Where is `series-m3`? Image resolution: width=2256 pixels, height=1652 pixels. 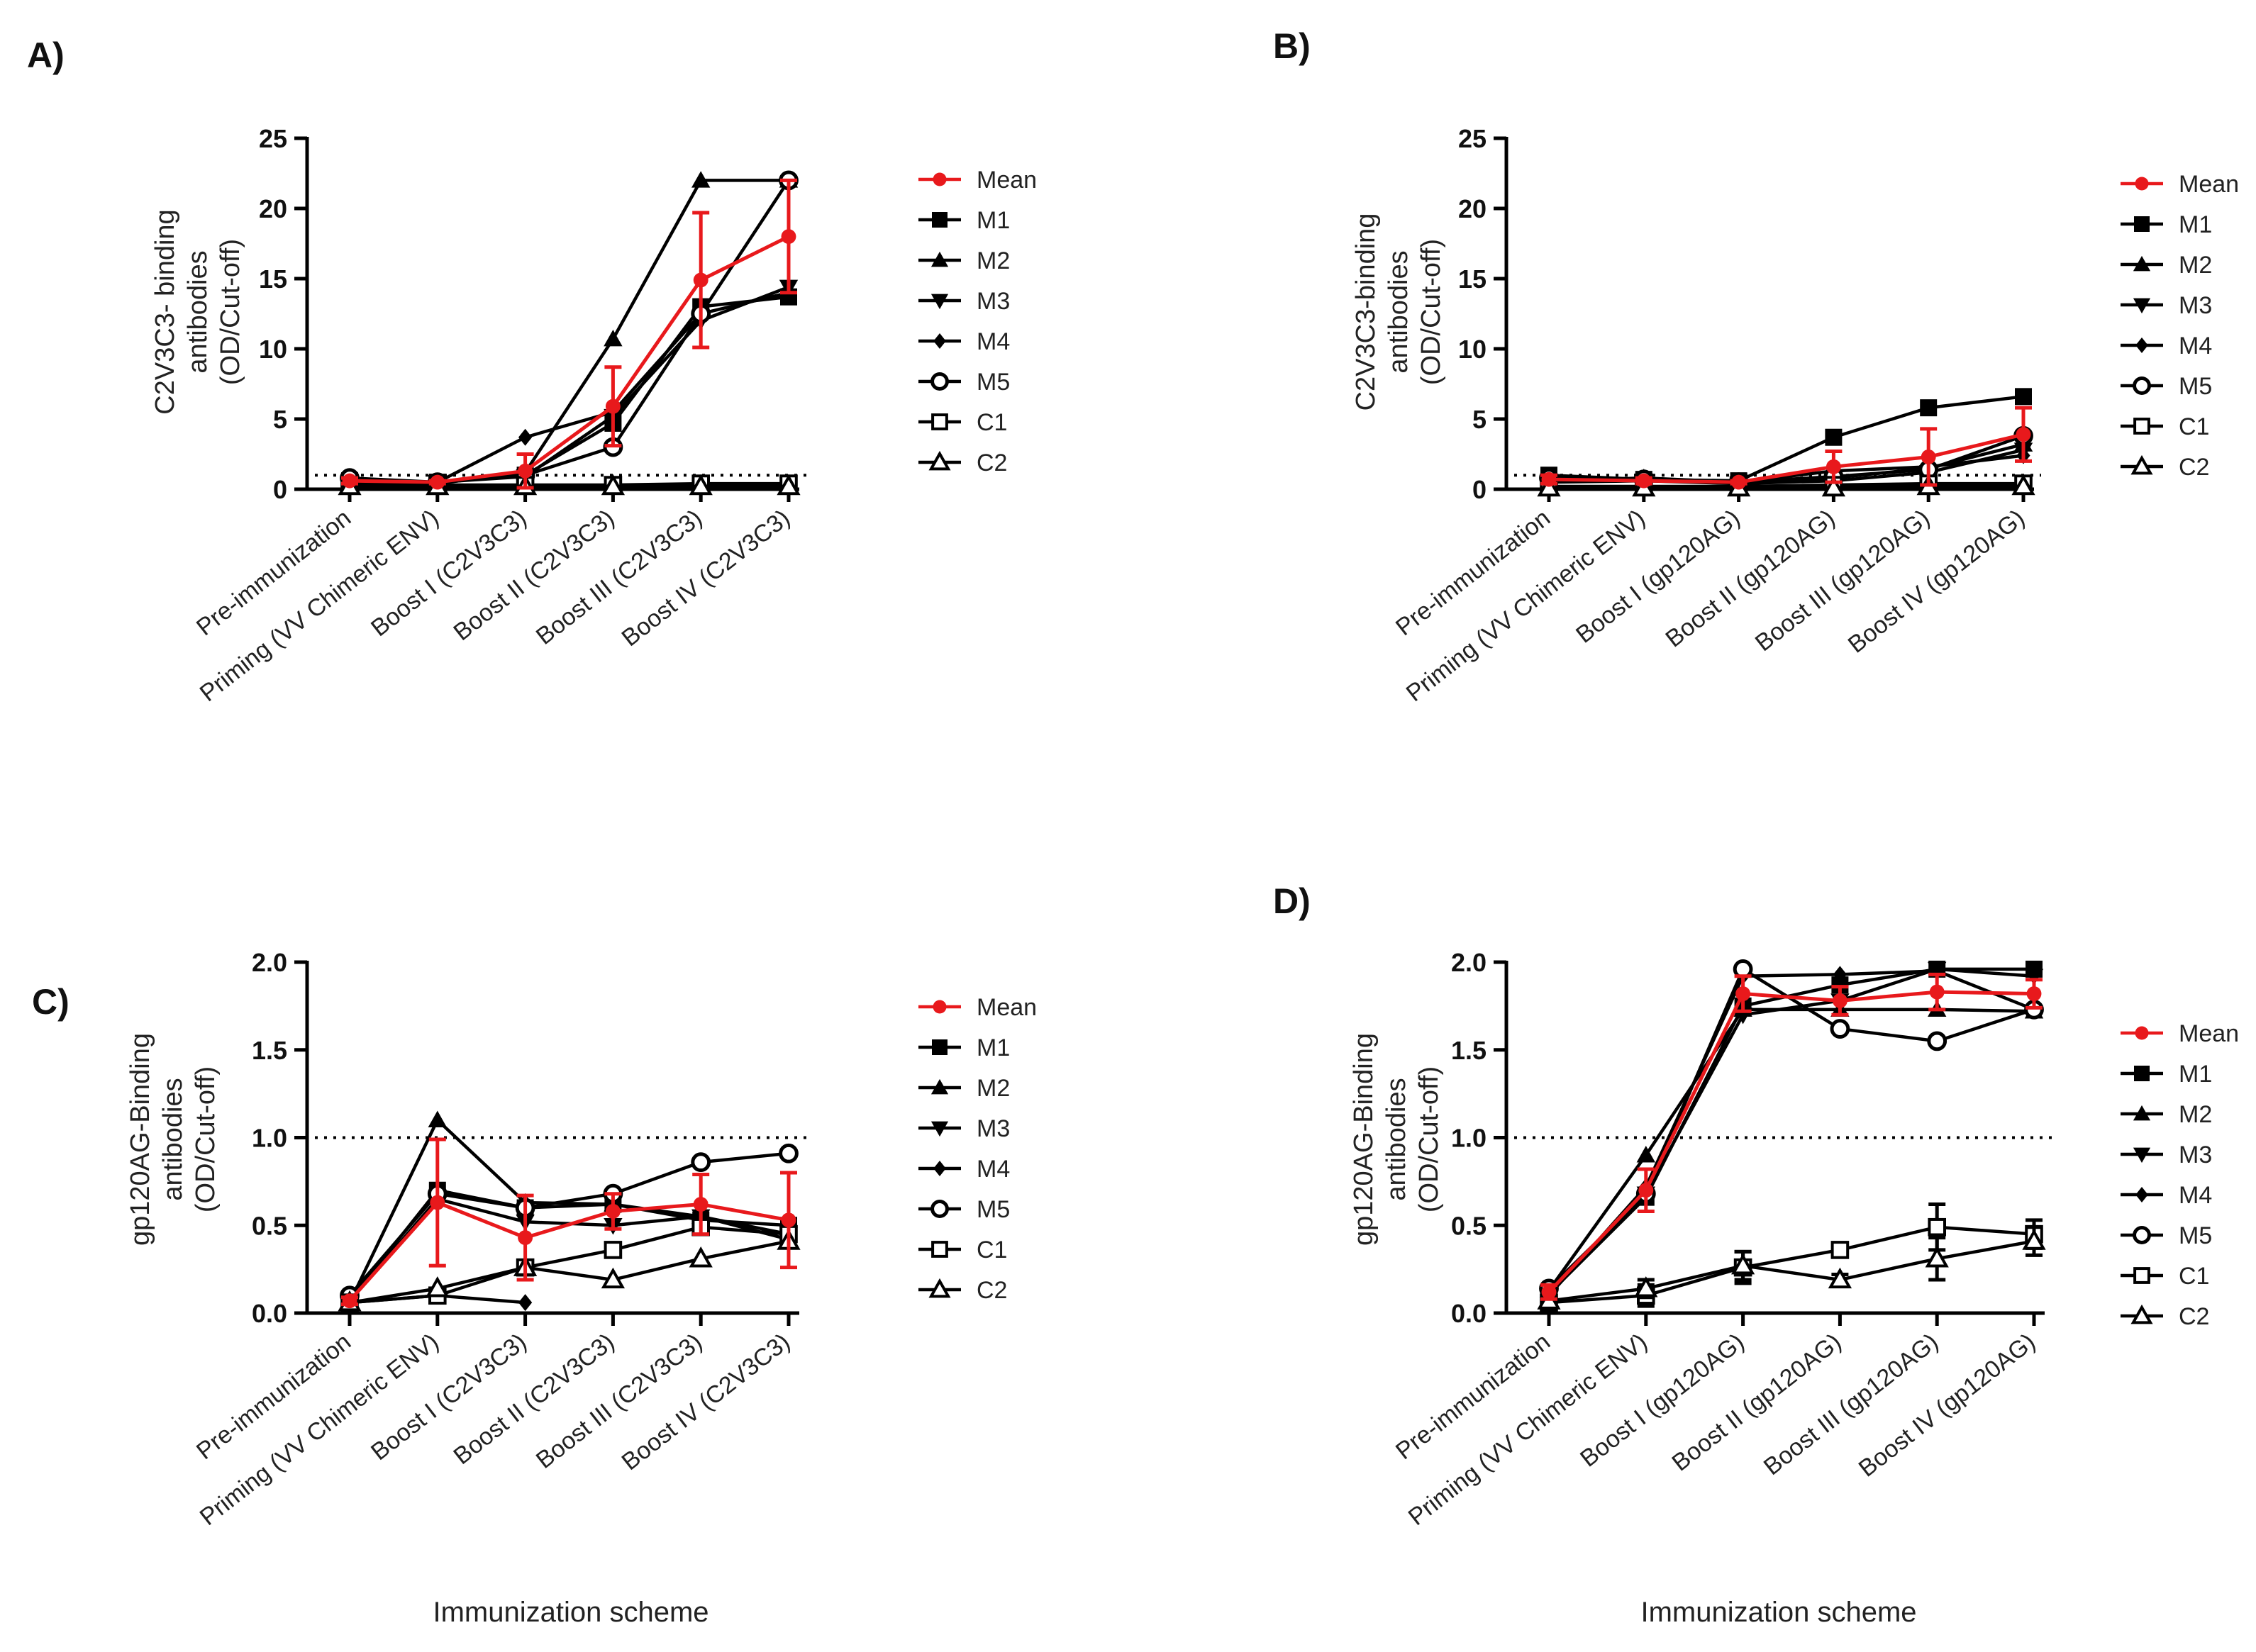 series-m3 is located at coordinates (1791, 1131).